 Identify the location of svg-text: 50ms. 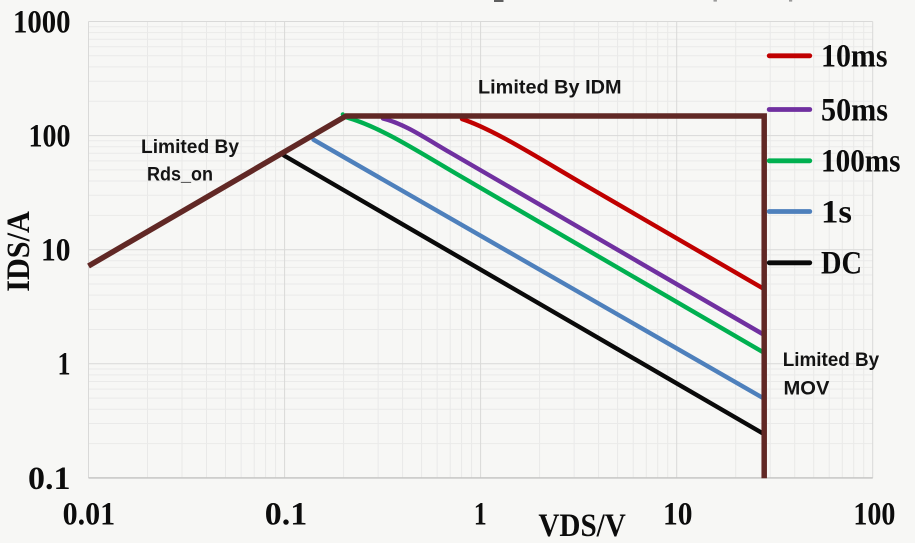
(854, 110).